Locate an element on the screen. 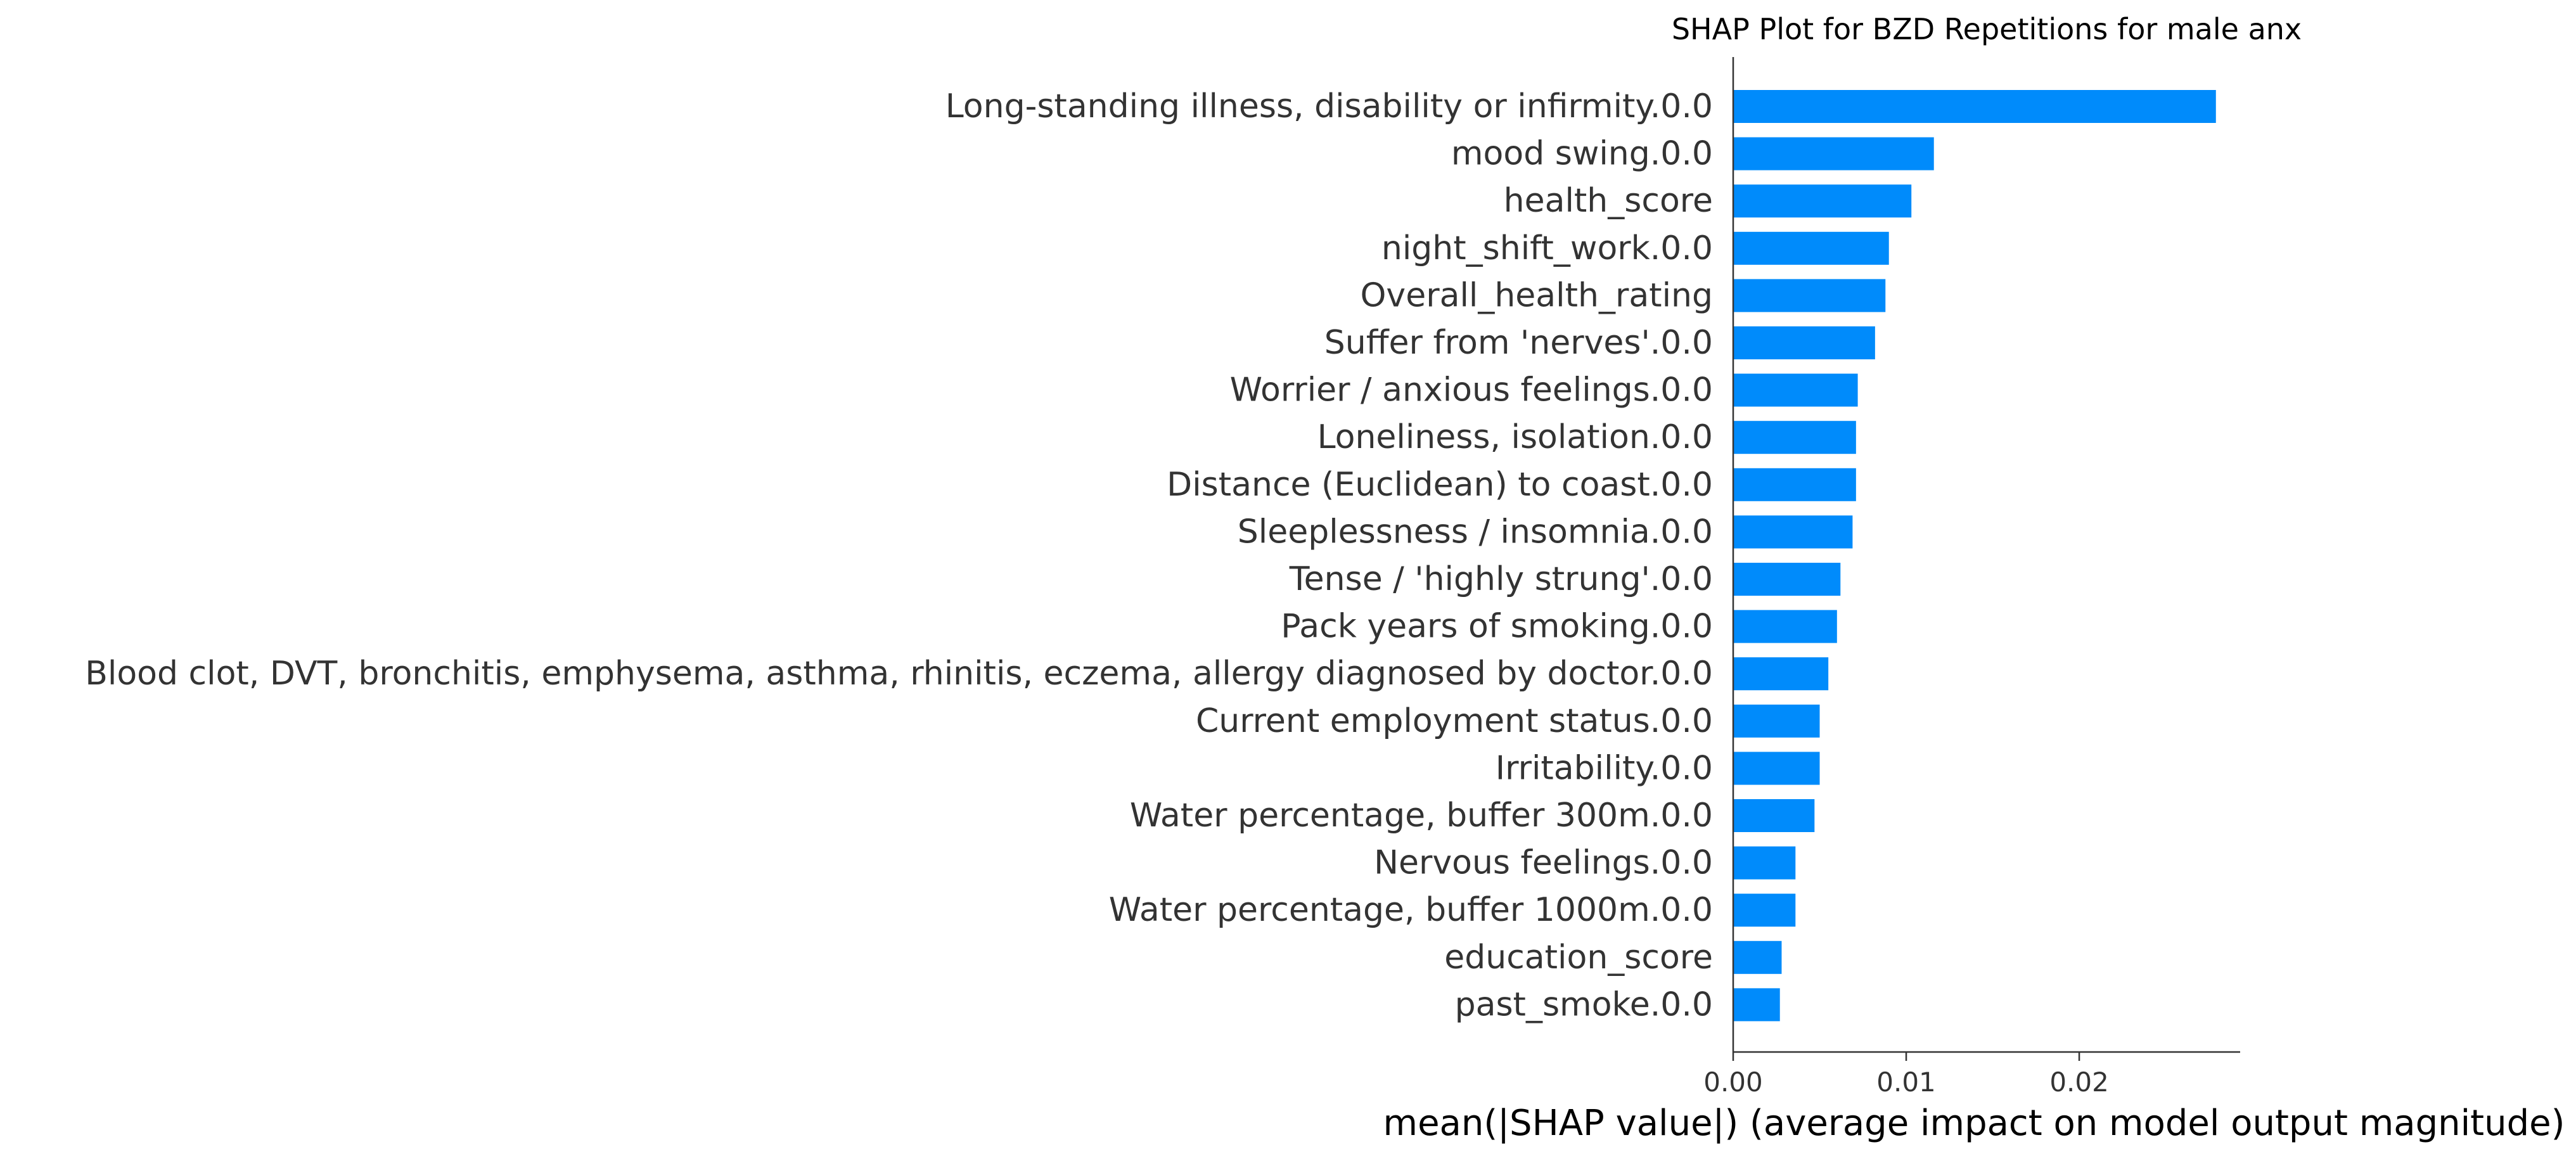 Image resolution: width=2576 pixels, height=1161 pixels. category-label: Irritability.0.0 is located at coordinates (1604, 768).